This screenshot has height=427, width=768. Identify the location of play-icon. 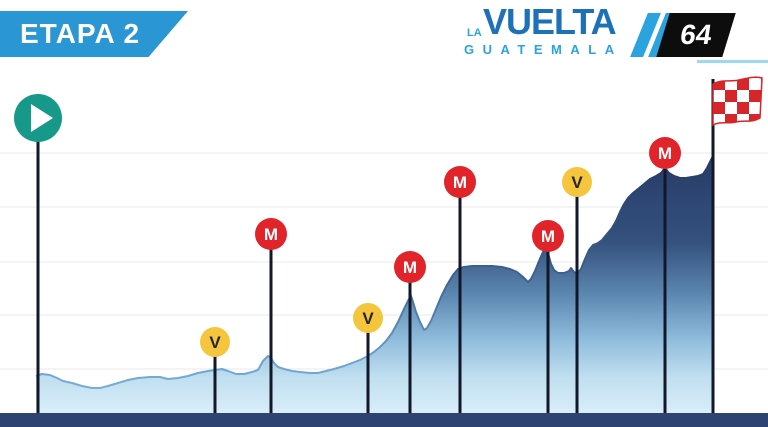
(42, 118).